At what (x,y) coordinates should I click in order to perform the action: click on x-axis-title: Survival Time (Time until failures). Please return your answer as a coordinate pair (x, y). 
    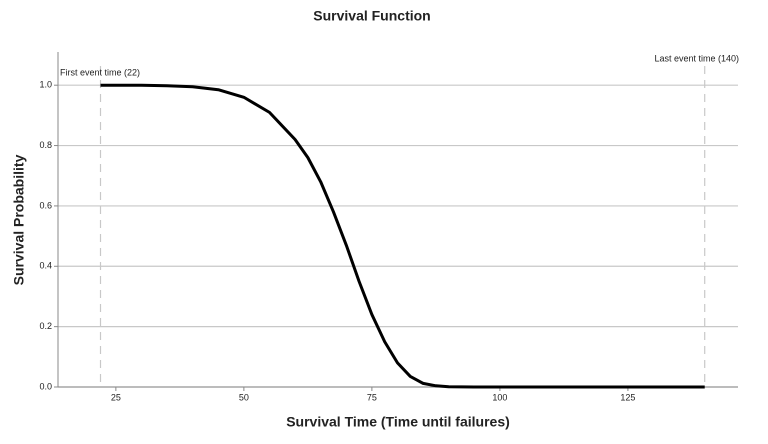
    Looking at the image, I should click on (398, 422).